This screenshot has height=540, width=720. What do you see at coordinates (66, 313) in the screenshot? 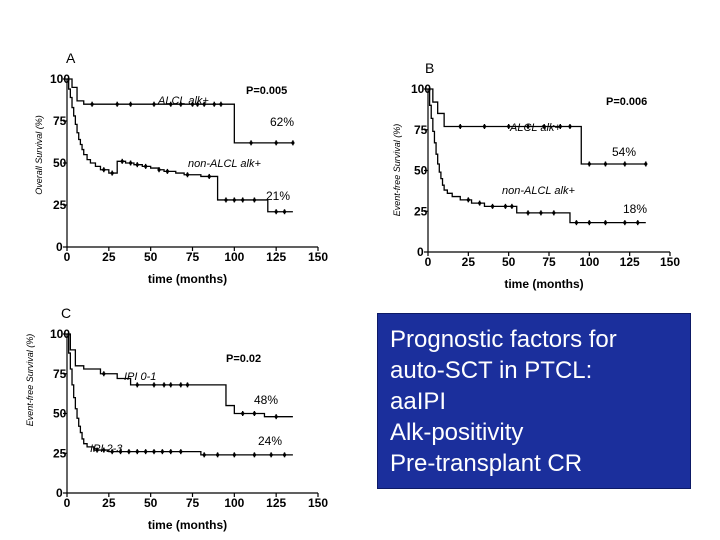
I see `panel-letter: C` at bounding box center [66, 313].